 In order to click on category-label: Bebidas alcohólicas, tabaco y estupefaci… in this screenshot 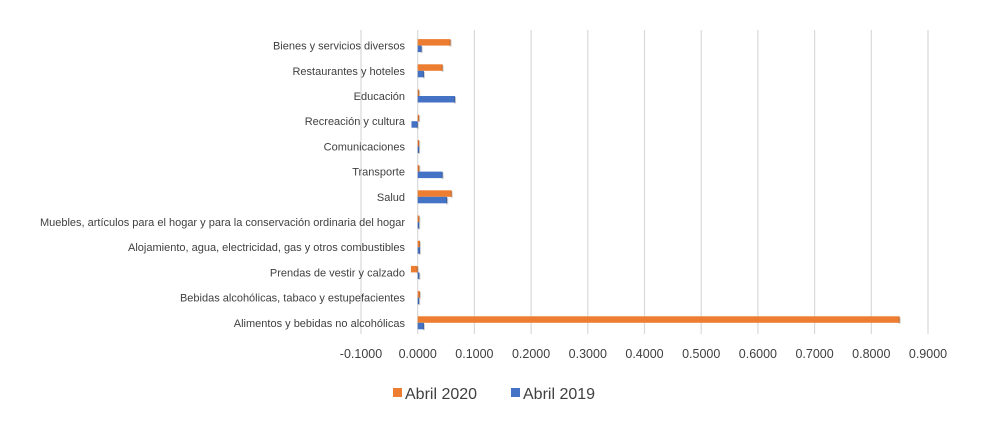, I will do `click(293, 299)`.